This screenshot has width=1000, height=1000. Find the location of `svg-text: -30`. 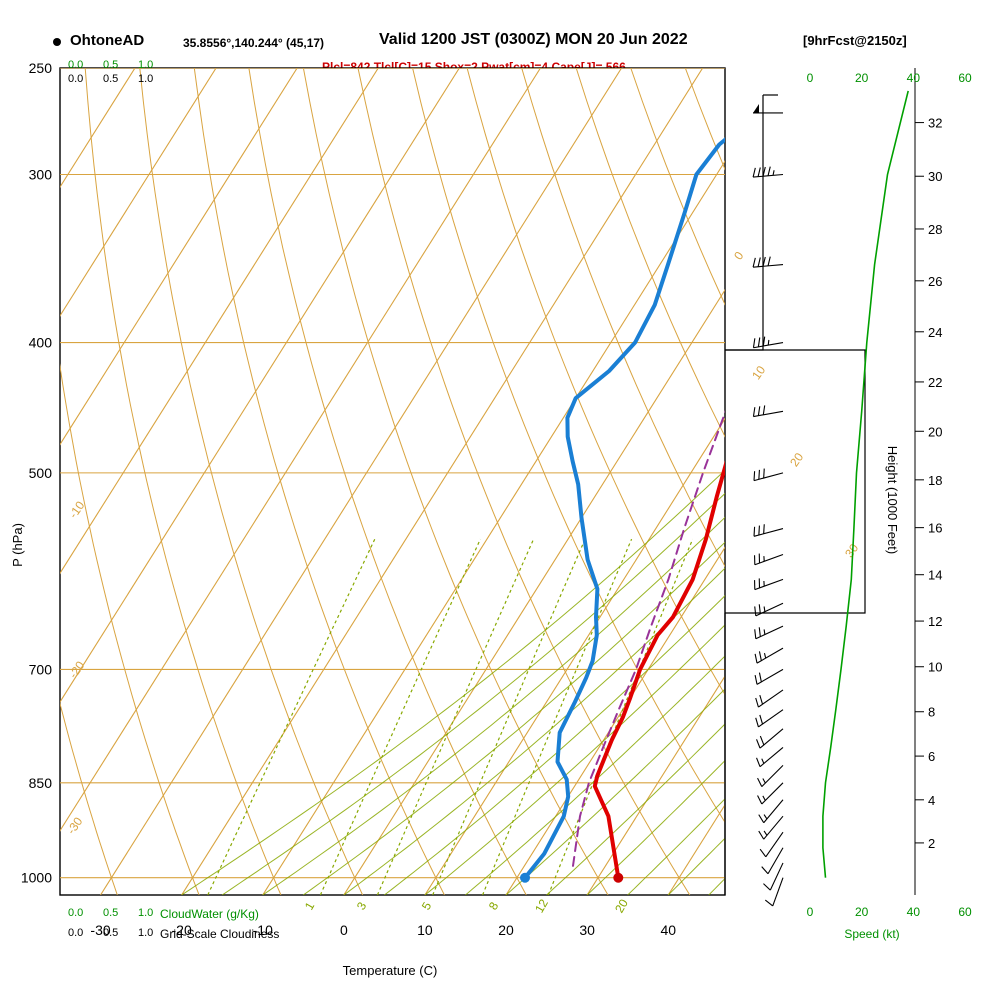

svg-text: -30 is located at coordinates (100, 930).